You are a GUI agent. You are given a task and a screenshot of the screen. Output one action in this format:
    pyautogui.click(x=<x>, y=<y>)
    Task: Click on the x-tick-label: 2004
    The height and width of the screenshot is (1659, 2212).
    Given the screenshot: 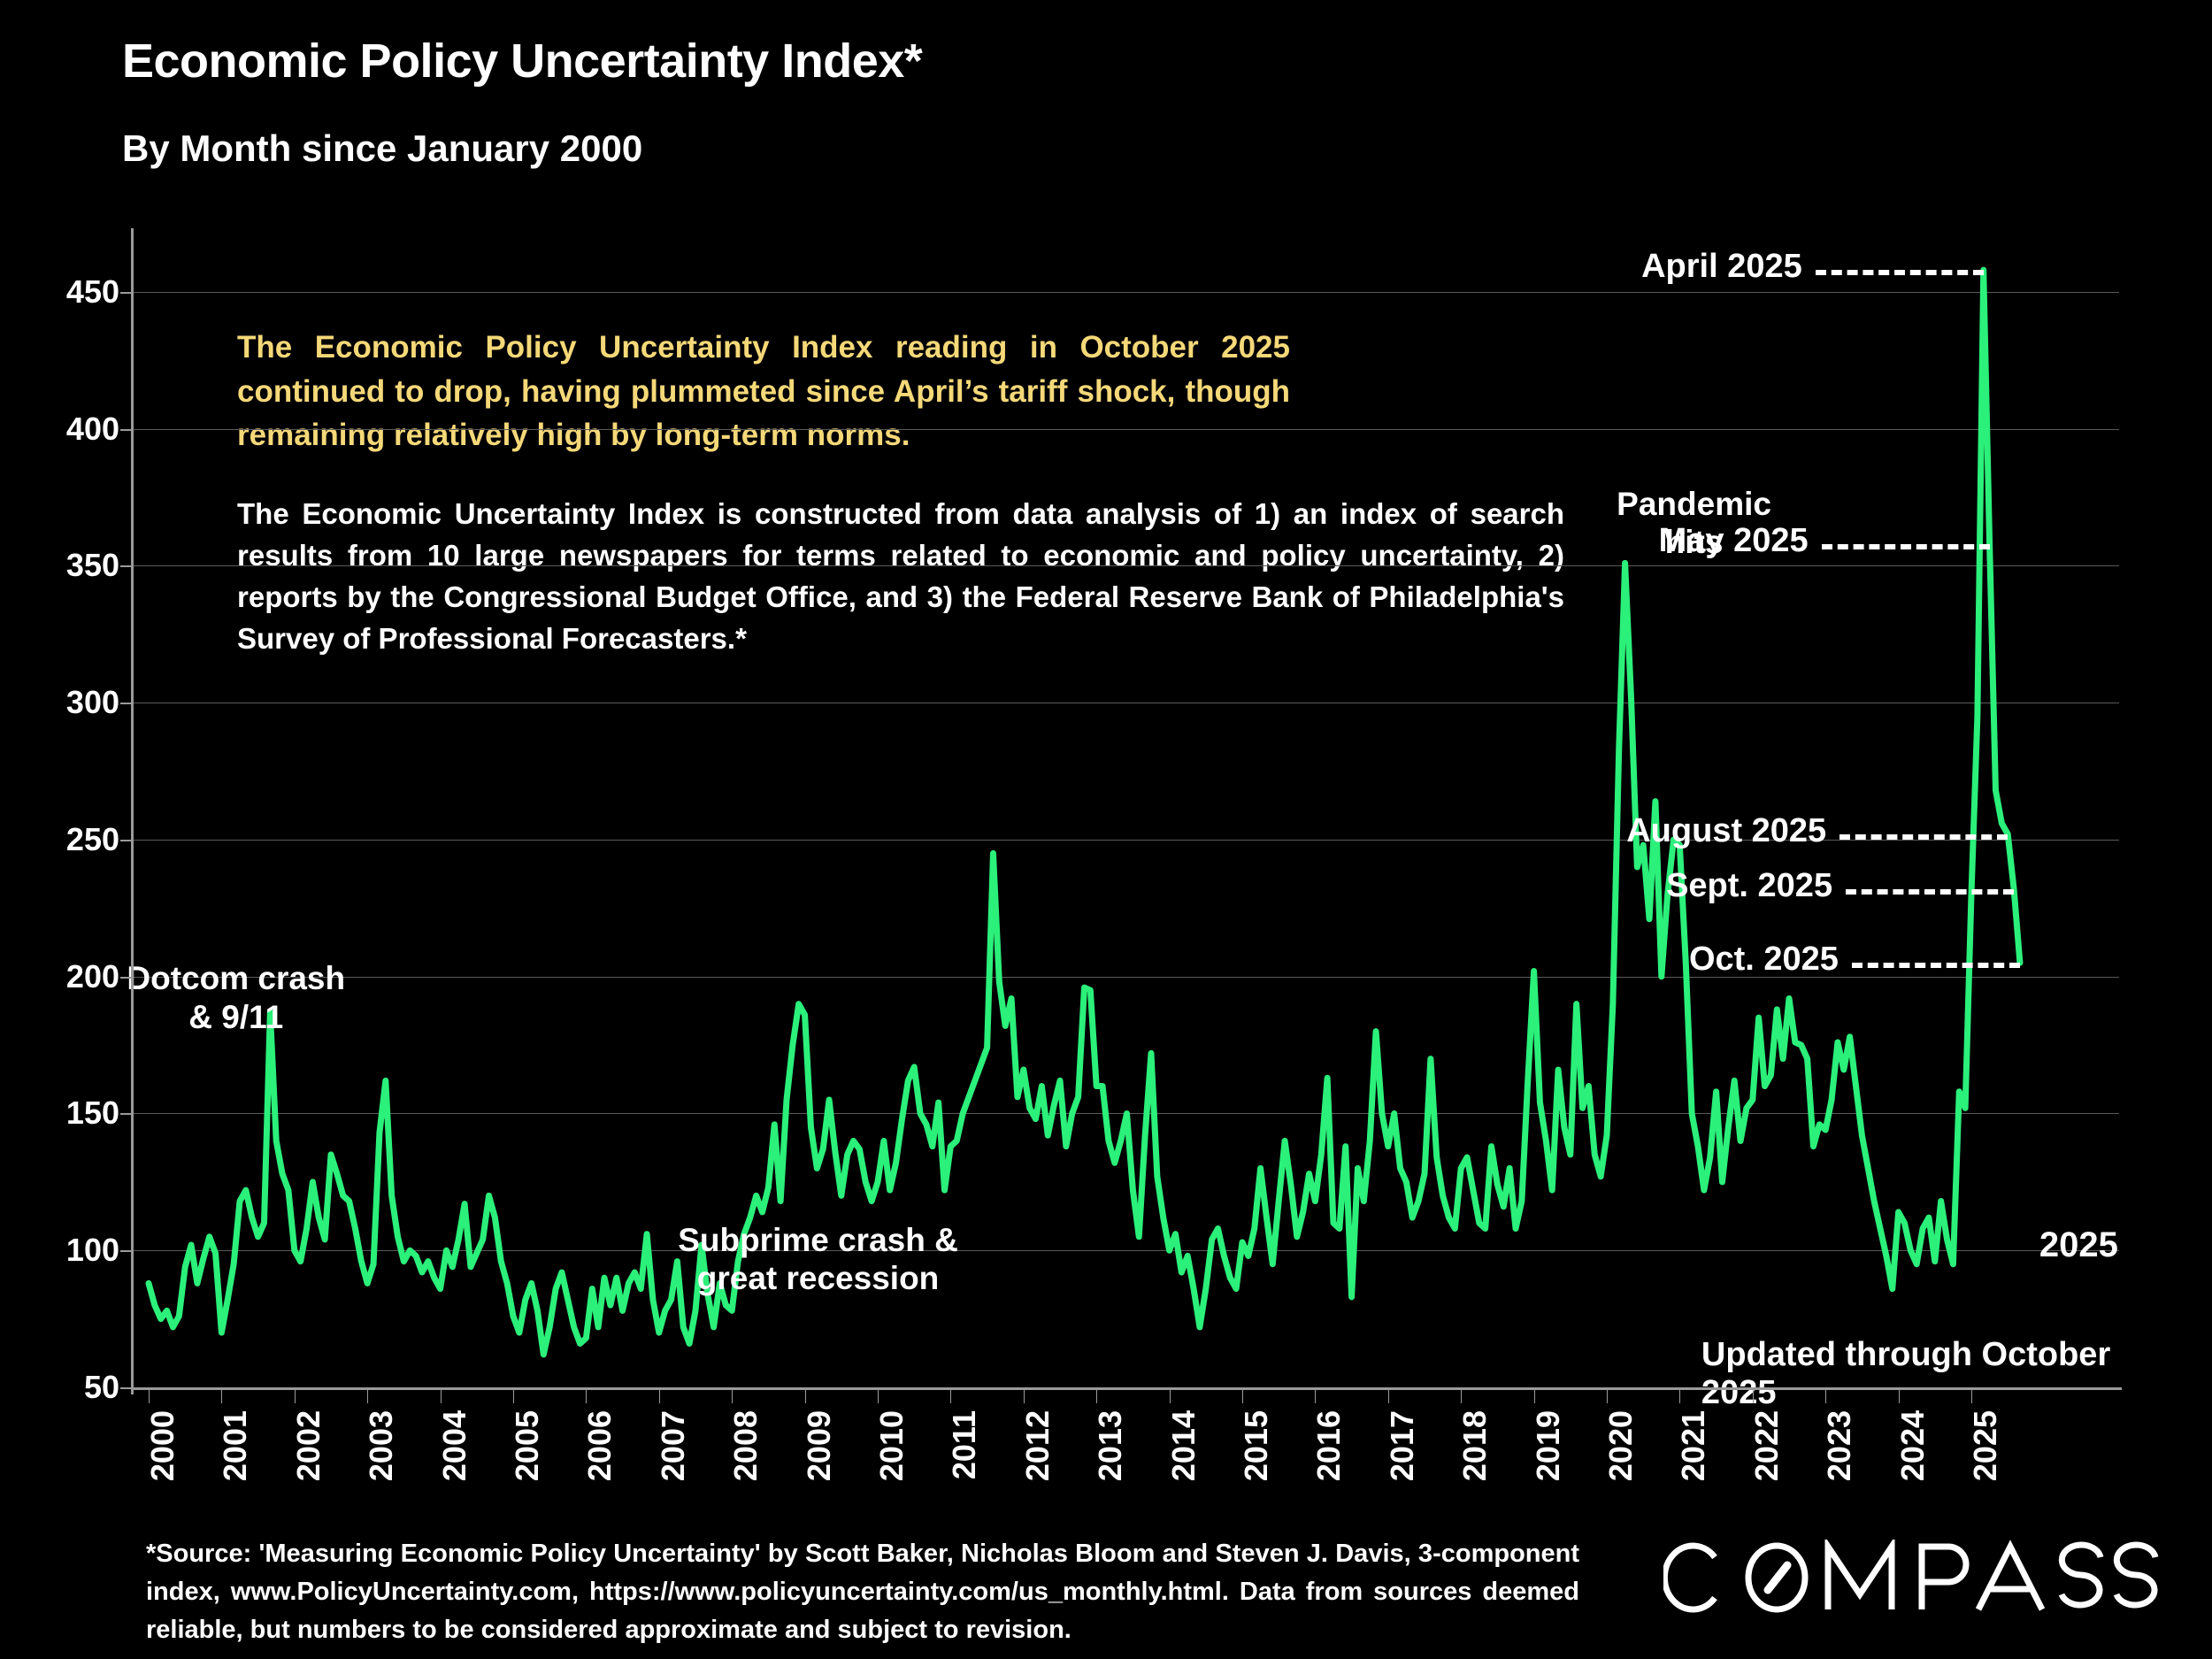 What is the action you would take?
    pyautogui.click(x=454, y=1446)
    